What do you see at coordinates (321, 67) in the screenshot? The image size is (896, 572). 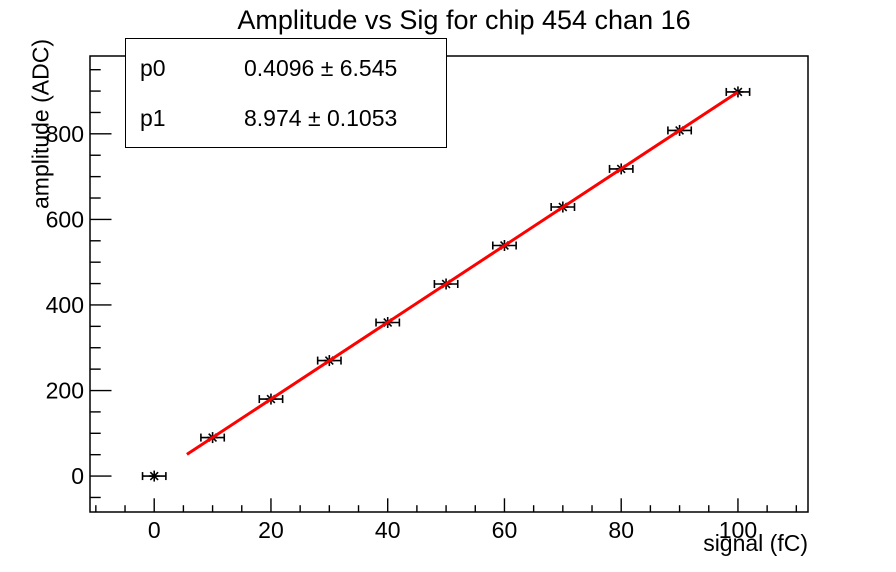 I see `param-value-p0: 0.4096 ± 6.545` at bounding box center [321, 67].